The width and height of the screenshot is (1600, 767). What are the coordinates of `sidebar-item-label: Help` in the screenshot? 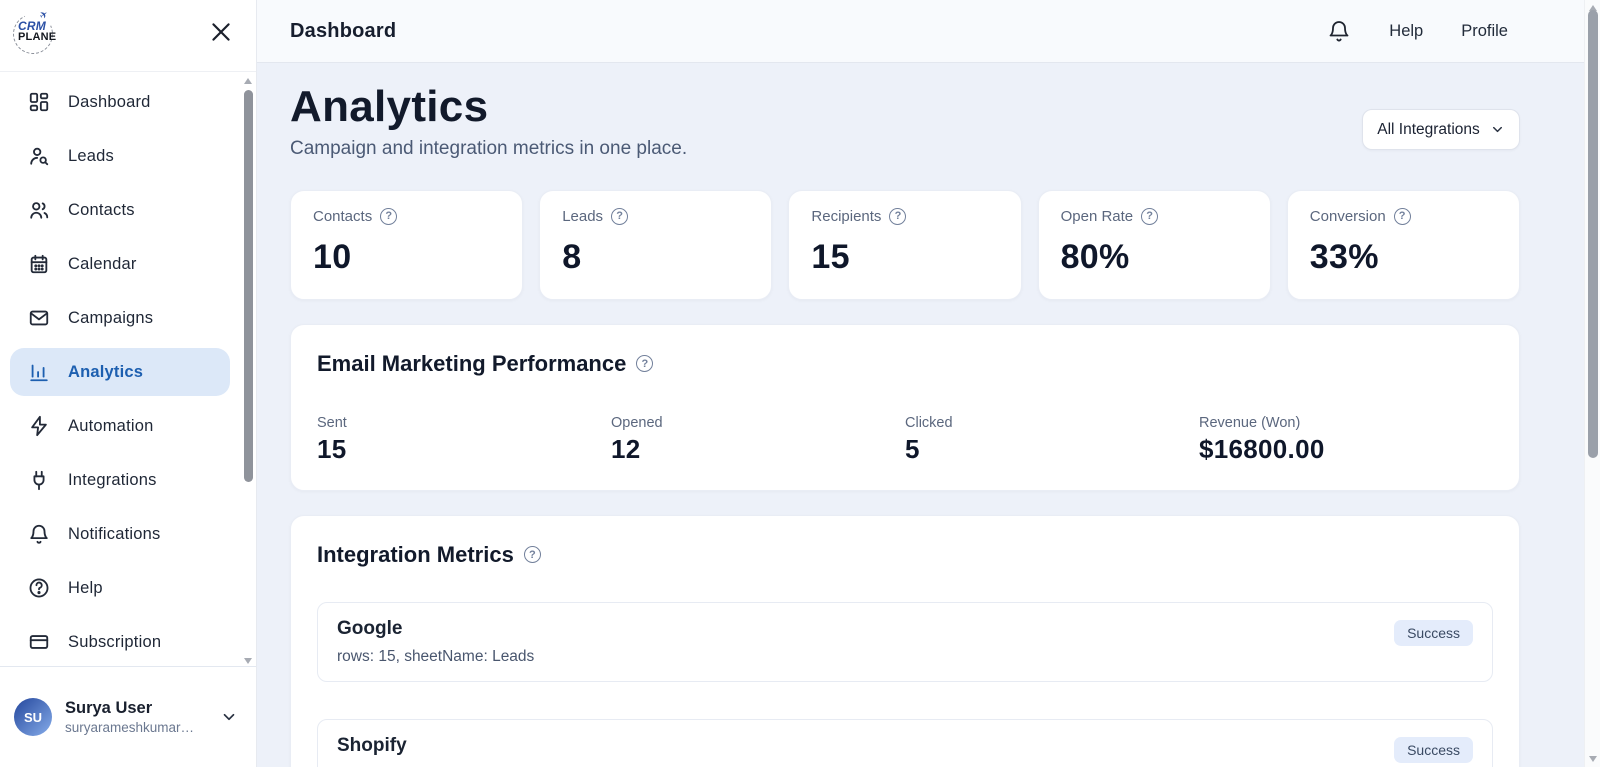 It's located at (85, 587).